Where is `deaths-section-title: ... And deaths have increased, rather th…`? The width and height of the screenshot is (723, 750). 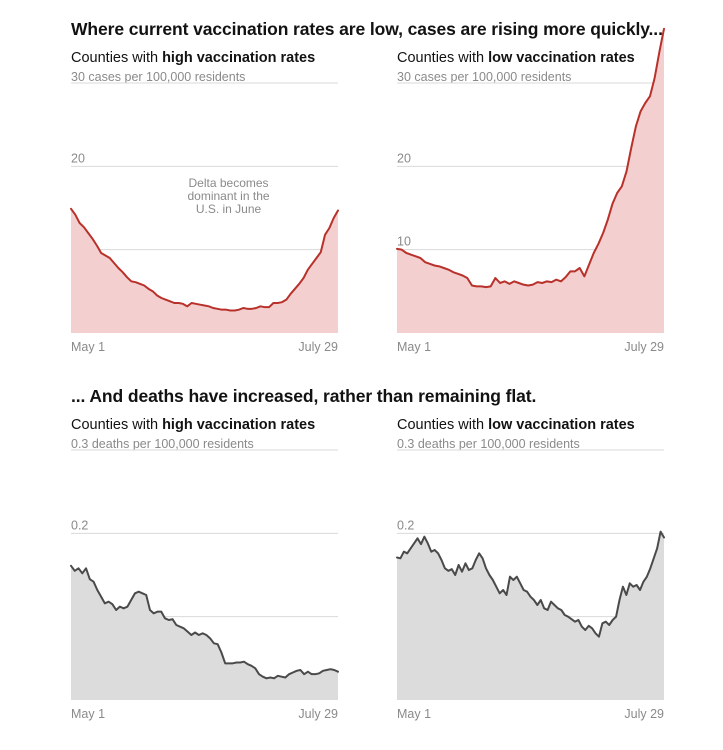 deaths-section-title: ... And deaths have increased, rather th… is located at coordinates (304, 396).